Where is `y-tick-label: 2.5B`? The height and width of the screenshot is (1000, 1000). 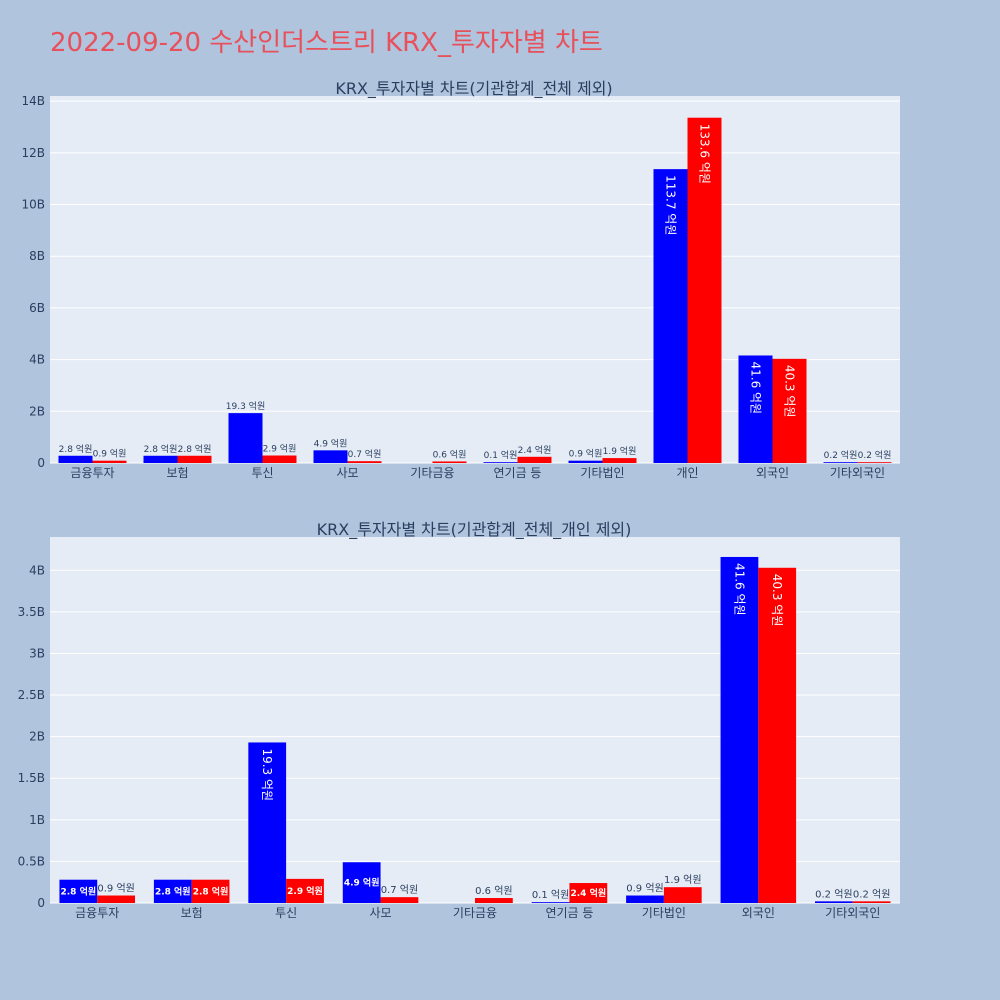
y-tick-label: 2.5B is located at coordinates (31, 695).